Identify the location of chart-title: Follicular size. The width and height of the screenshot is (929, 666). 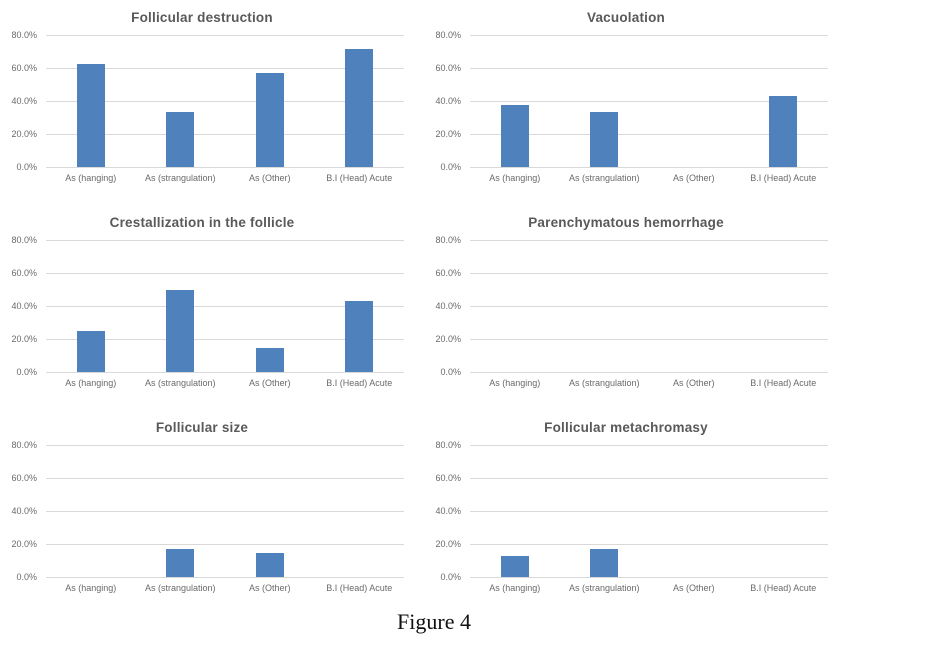
(202, 427).